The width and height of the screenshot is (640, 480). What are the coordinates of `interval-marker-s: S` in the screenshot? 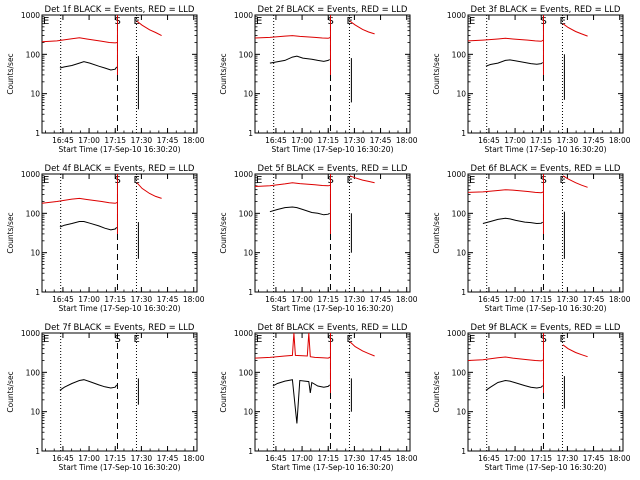 It's located at (117, 339).